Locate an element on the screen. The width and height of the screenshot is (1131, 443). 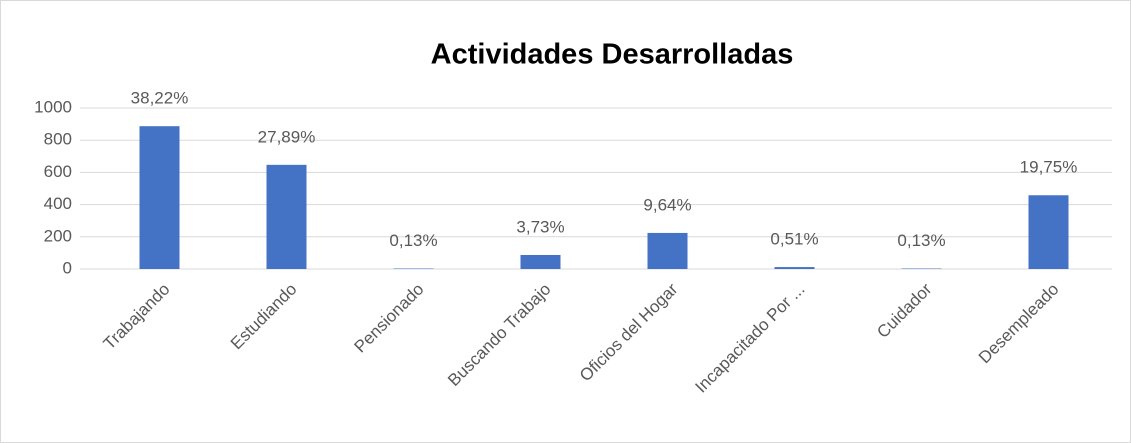
y-tick-label: 1000 is located at coordinates (53, 106).